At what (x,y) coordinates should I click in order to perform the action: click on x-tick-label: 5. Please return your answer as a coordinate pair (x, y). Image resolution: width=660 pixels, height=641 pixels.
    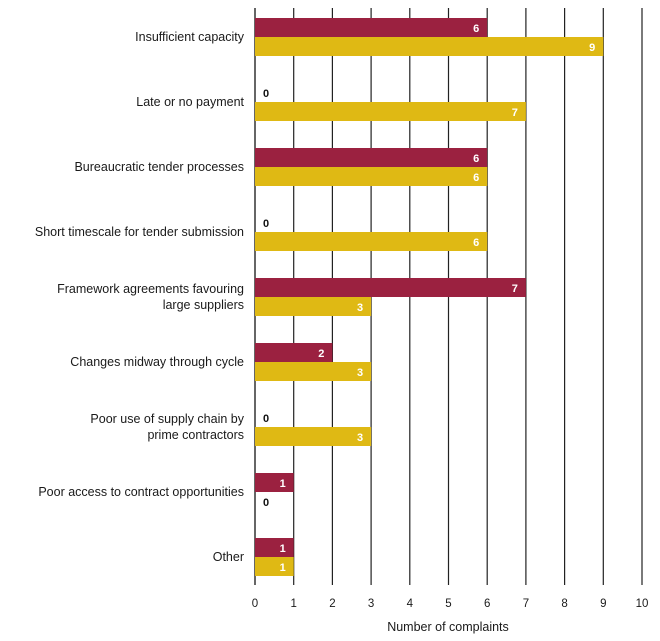
    Looking at the image, I should click on (448, 604).